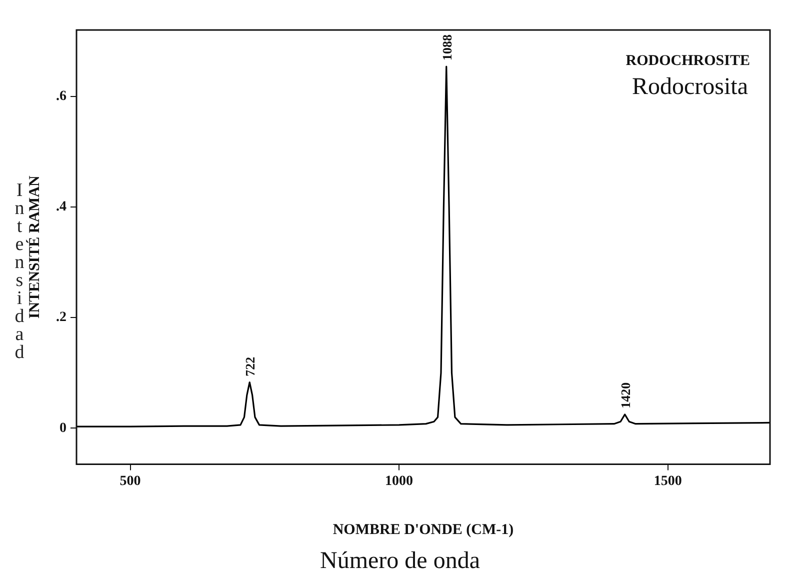 This screenshot has width=800, height=583. Describe the element at coordinates (63, 428) in the screenshot. I see `y-tick-label: 0` at that location.